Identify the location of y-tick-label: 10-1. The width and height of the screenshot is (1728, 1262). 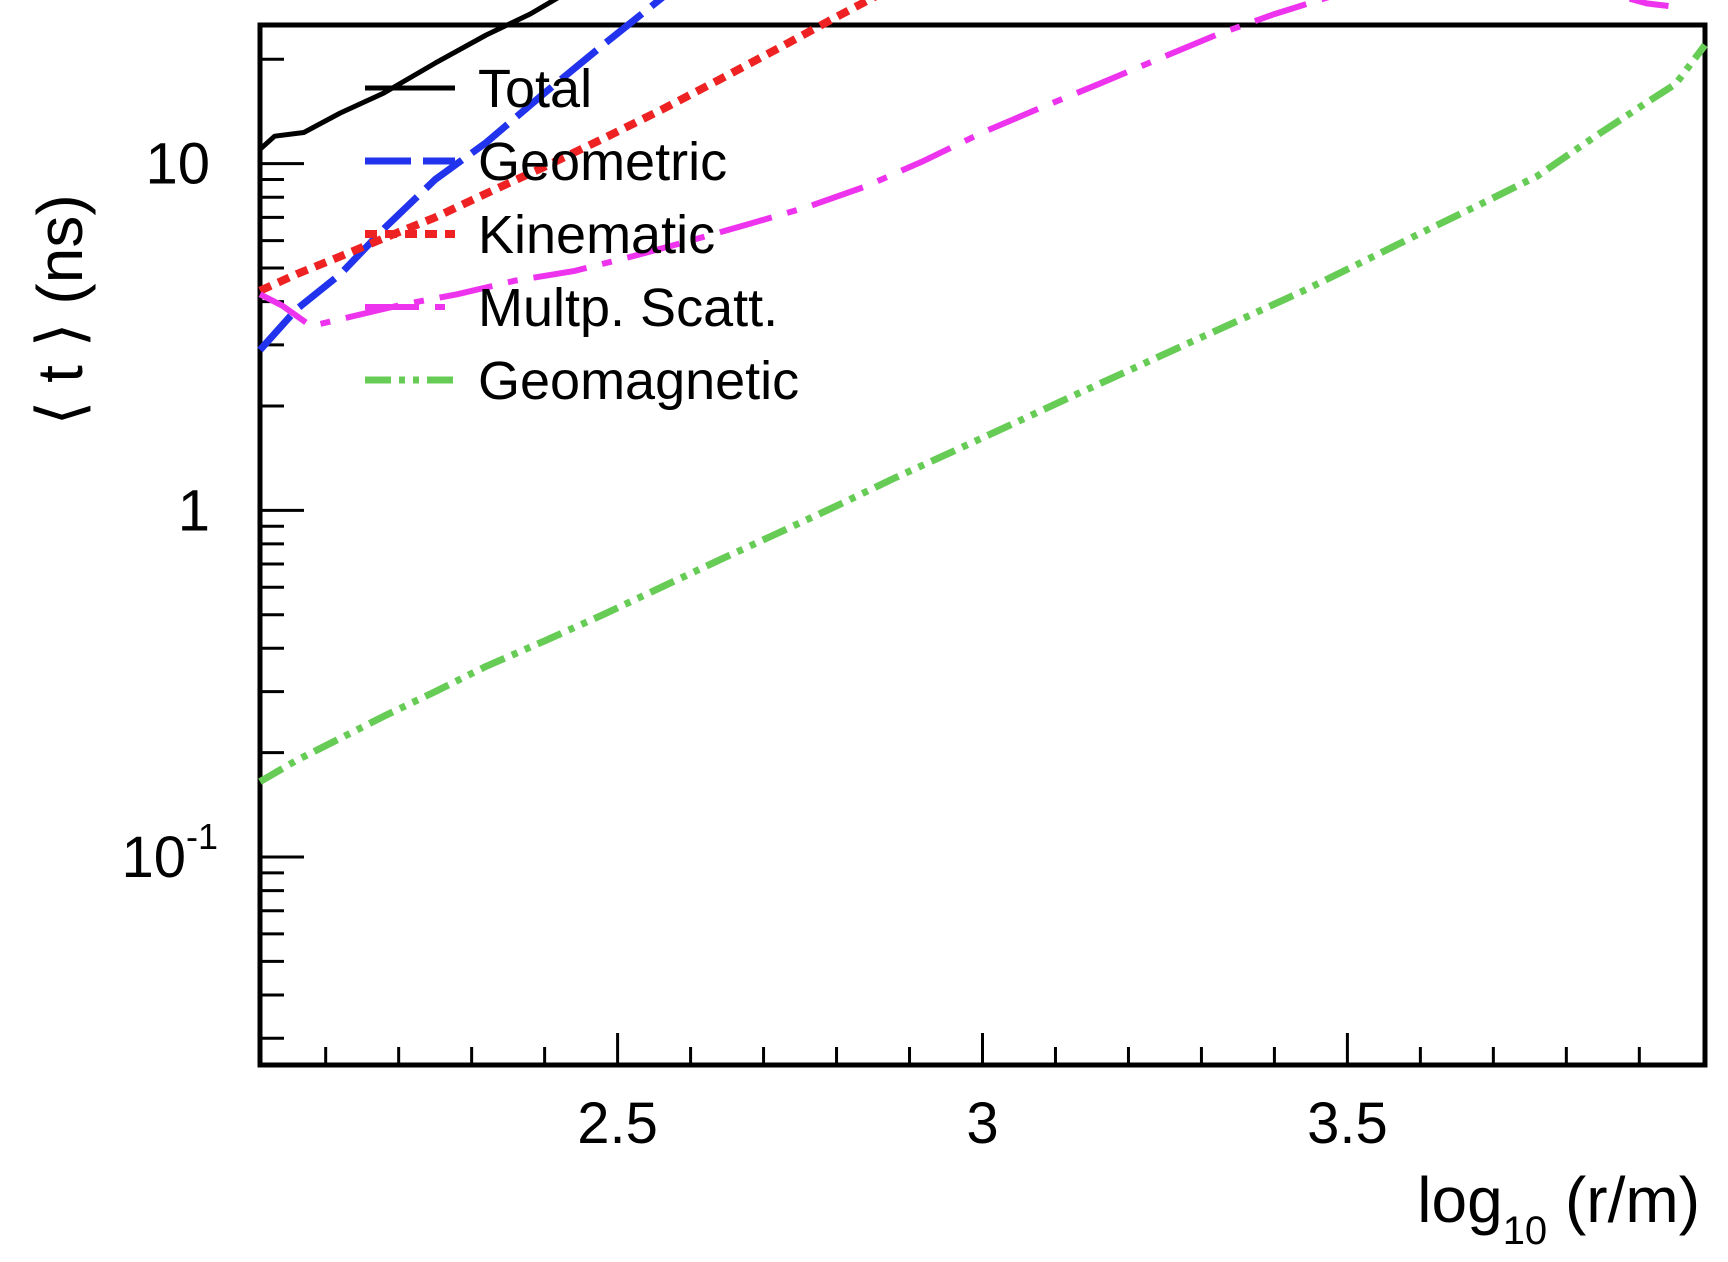
(169, 853).